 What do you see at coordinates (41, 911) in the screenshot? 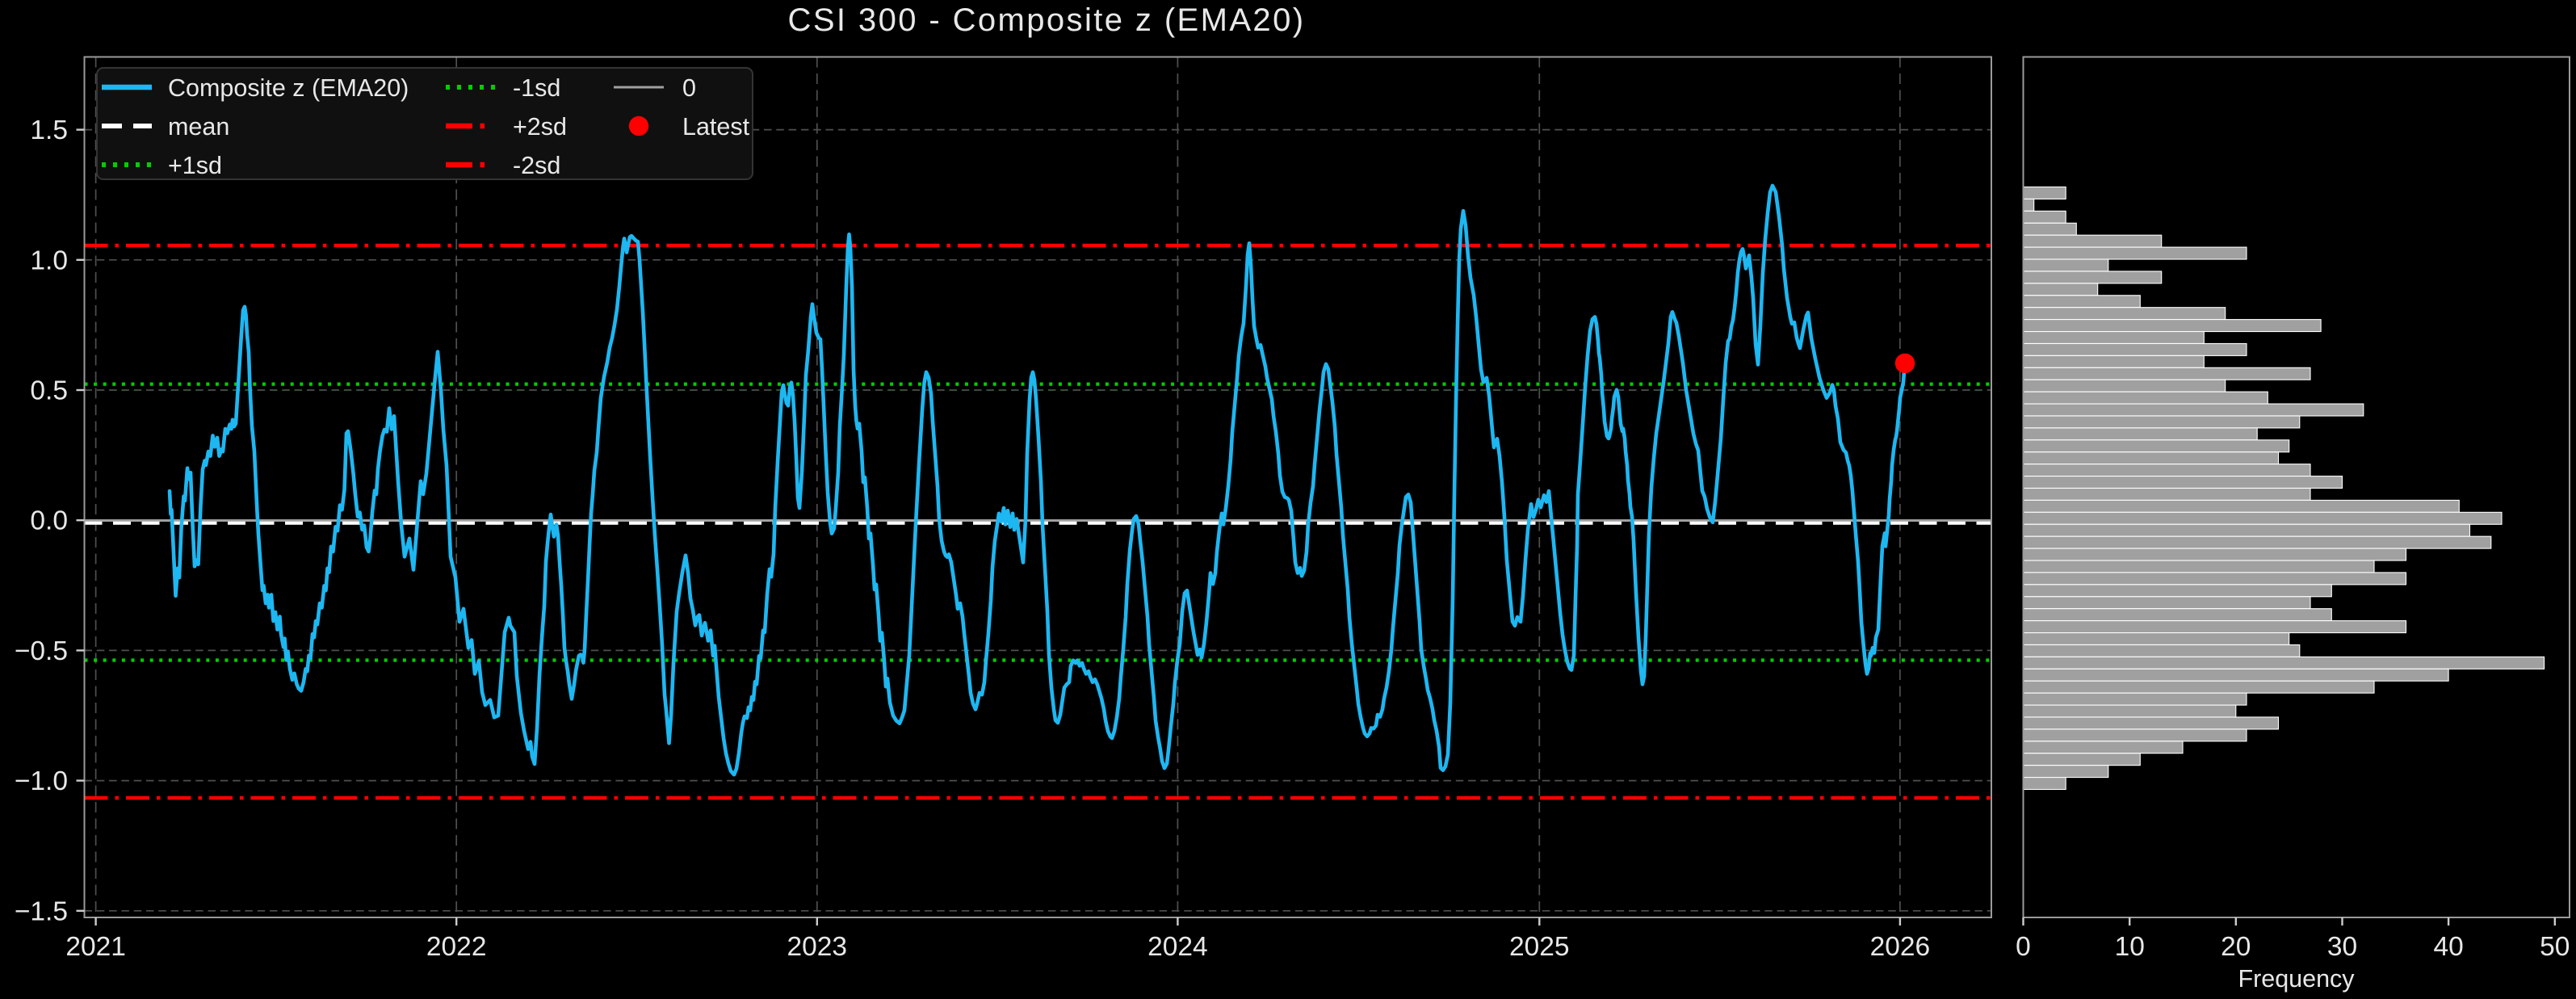
I see `svg-text: −1.5` at bounding box center [41, 911].